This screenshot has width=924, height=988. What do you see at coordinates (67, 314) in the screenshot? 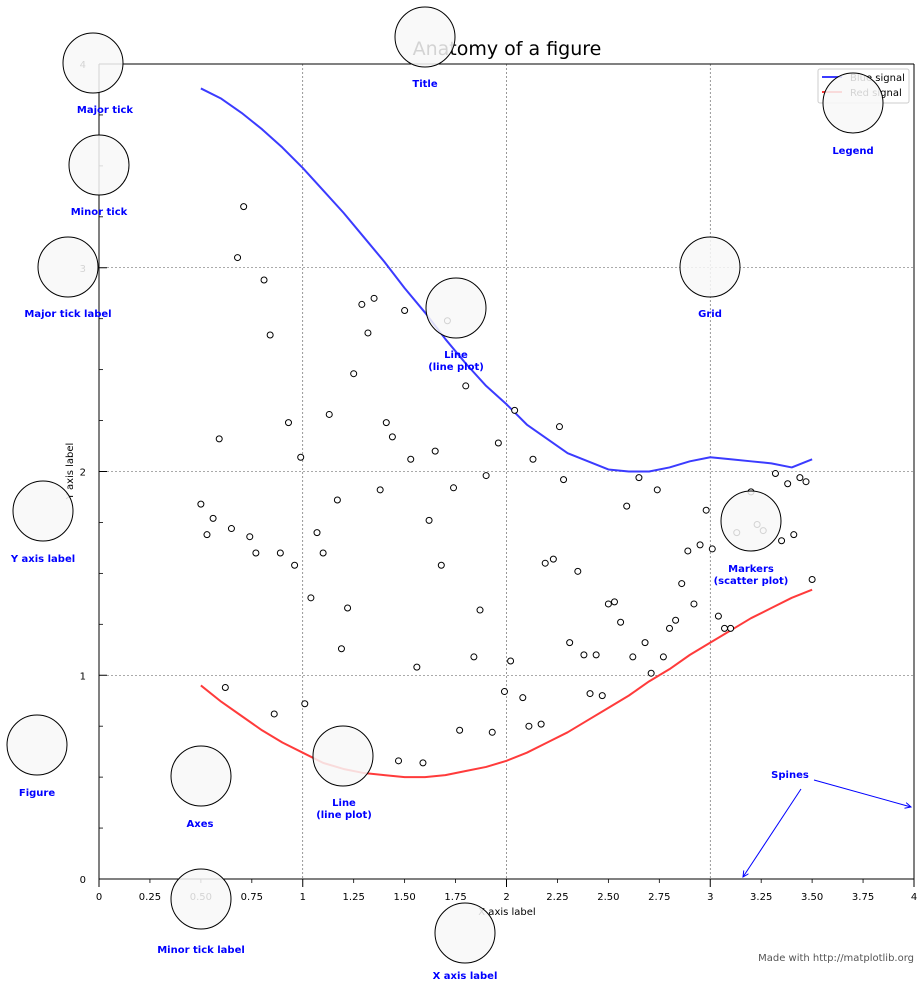
I see `annotation-label-major-tick-label: Major tick label` at bounding box center [67, 314].